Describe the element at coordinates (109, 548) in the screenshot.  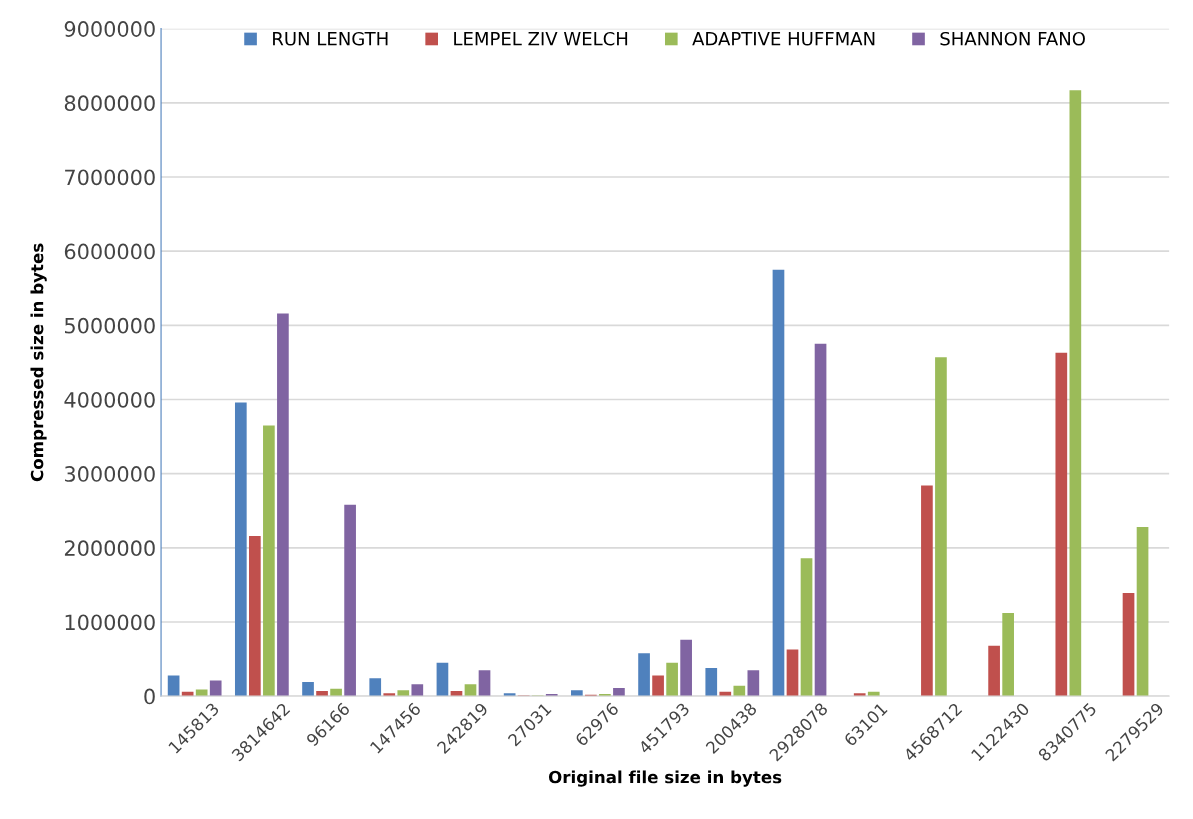
I see `y-tick-label: 2000000` at that location.